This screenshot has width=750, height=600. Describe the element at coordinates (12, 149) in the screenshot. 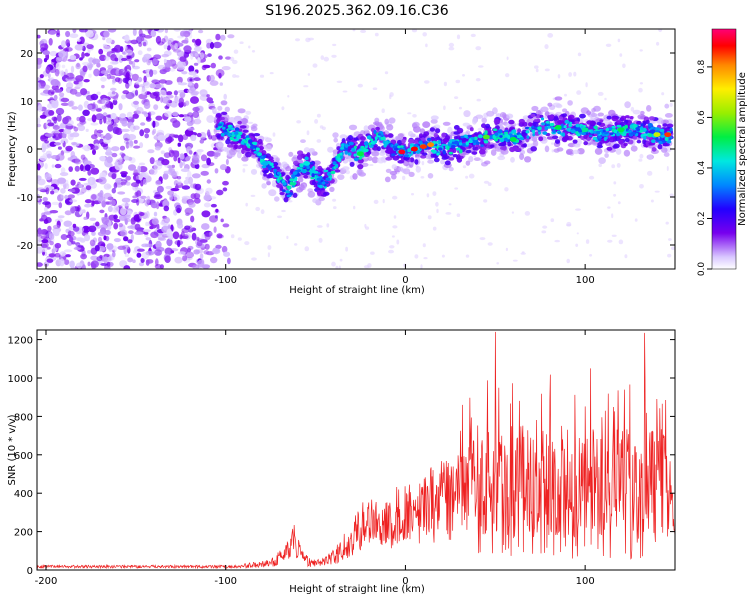

I see `spectrogram-y-axis-label: Frequency (Hz)` at that location.